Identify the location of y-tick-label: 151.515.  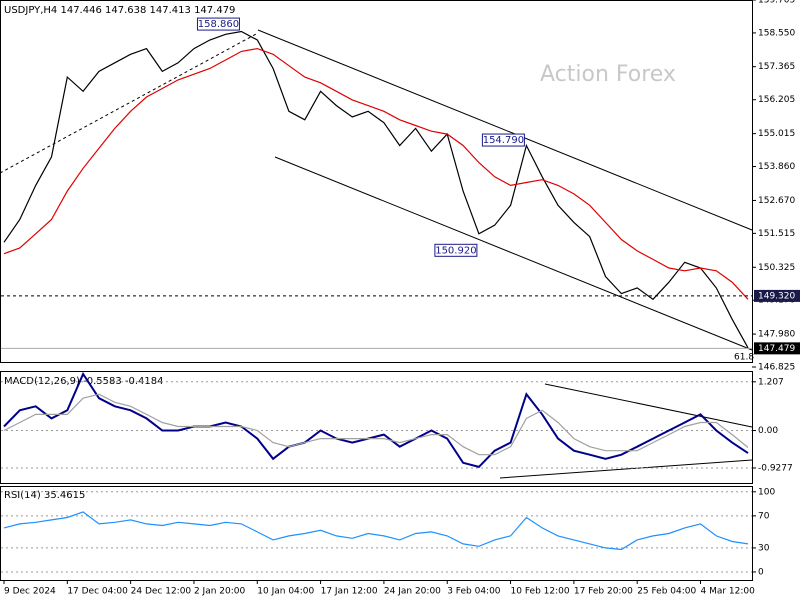
(776, 234).